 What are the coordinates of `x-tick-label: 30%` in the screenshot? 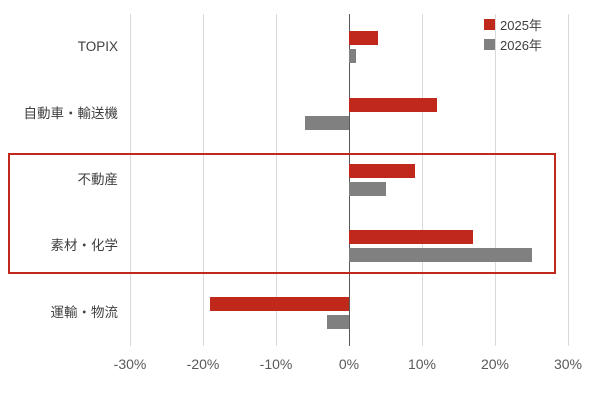 It's located at (568, 364).